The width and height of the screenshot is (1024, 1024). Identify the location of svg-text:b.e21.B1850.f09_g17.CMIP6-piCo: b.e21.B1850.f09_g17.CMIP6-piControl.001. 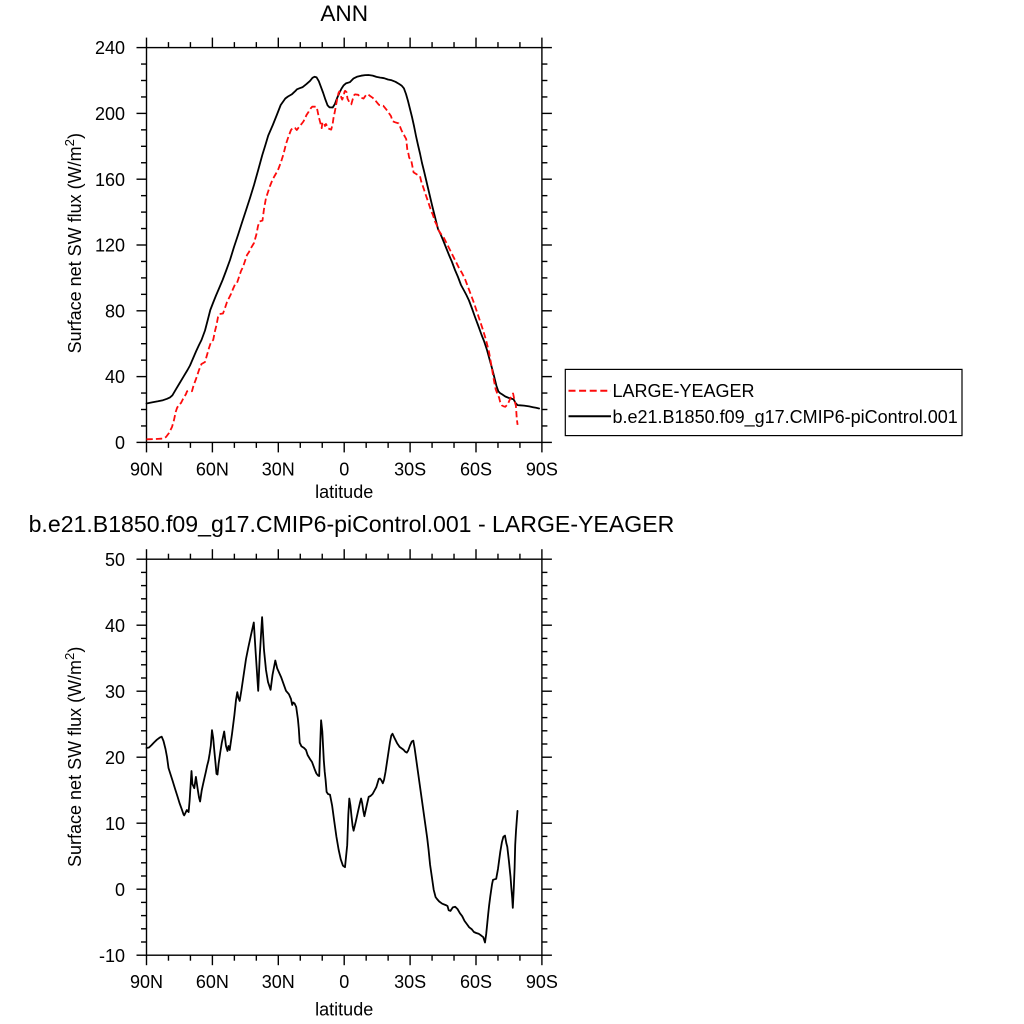
(785, 417).